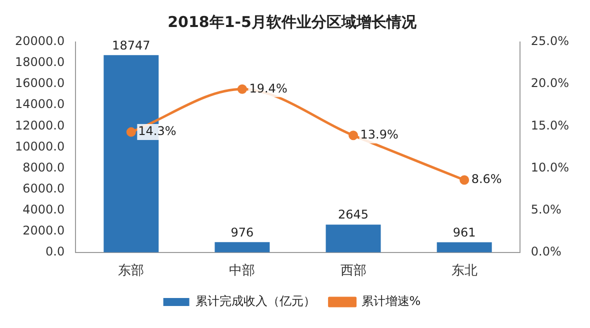  Describe the element at coordinates (43, 209) in the screenshot. I see `y-tick-label: 4000.0` at that location.